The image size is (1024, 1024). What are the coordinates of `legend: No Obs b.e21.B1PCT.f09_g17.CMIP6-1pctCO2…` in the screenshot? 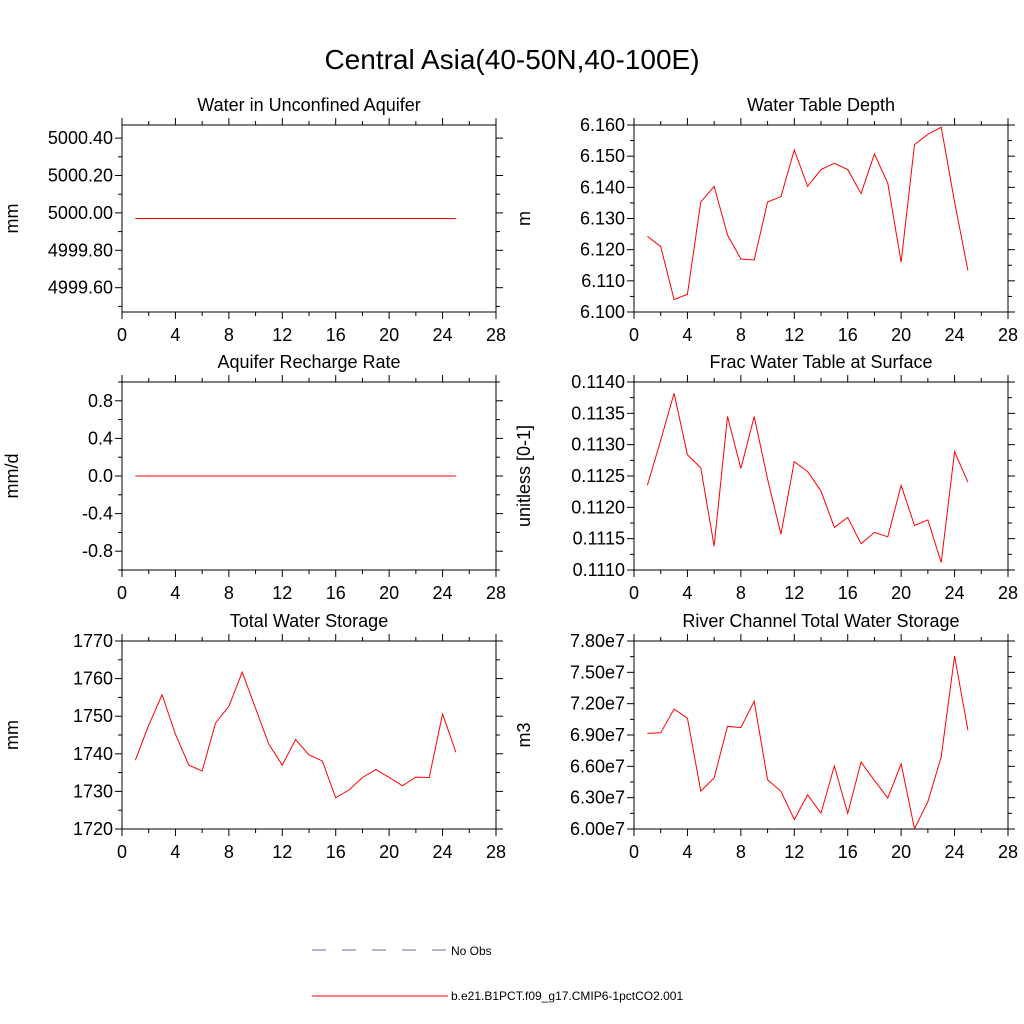 It's located at (497, 973).